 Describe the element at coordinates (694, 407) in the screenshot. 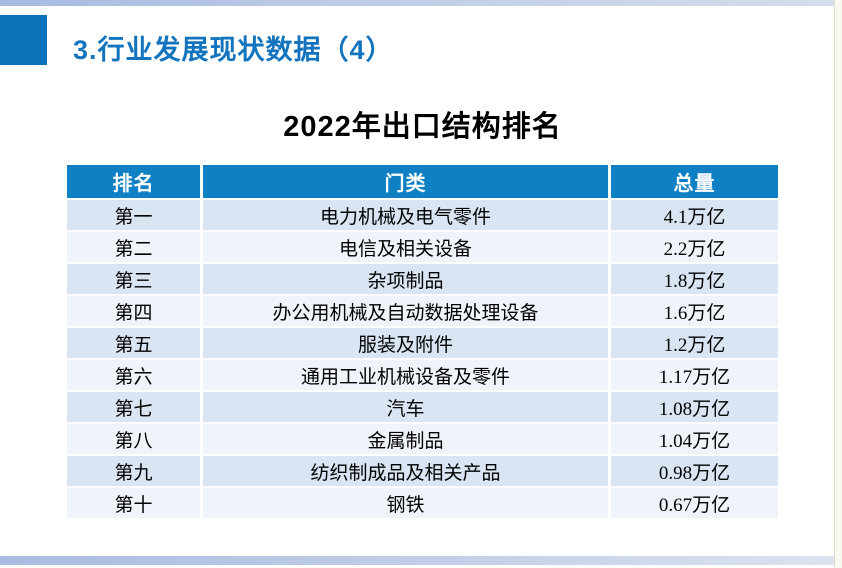

I see `cell-total: 1.08万亿` at that location.